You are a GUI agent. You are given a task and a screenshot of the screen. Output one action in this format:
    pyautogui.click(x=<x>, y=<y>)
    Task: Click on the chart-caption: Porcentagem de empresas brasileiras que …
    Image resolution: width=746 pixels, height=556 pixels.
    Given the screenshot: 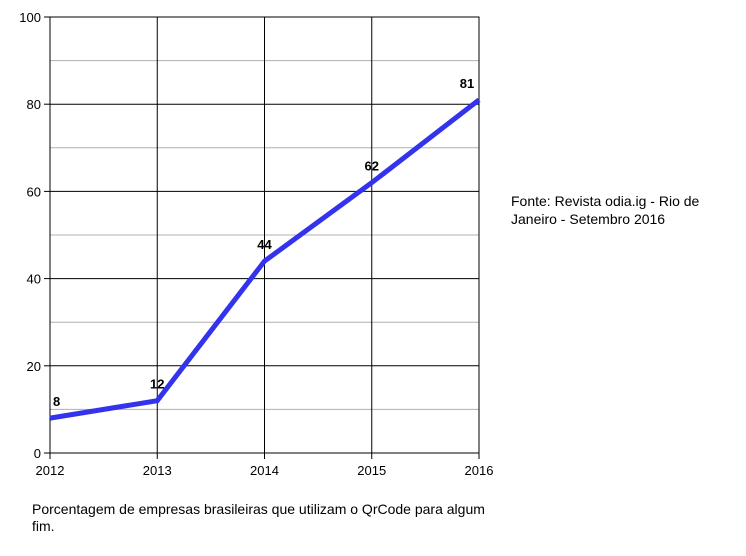 What is the action you would take?
    pyautogui.click(x=258, y=517)
    